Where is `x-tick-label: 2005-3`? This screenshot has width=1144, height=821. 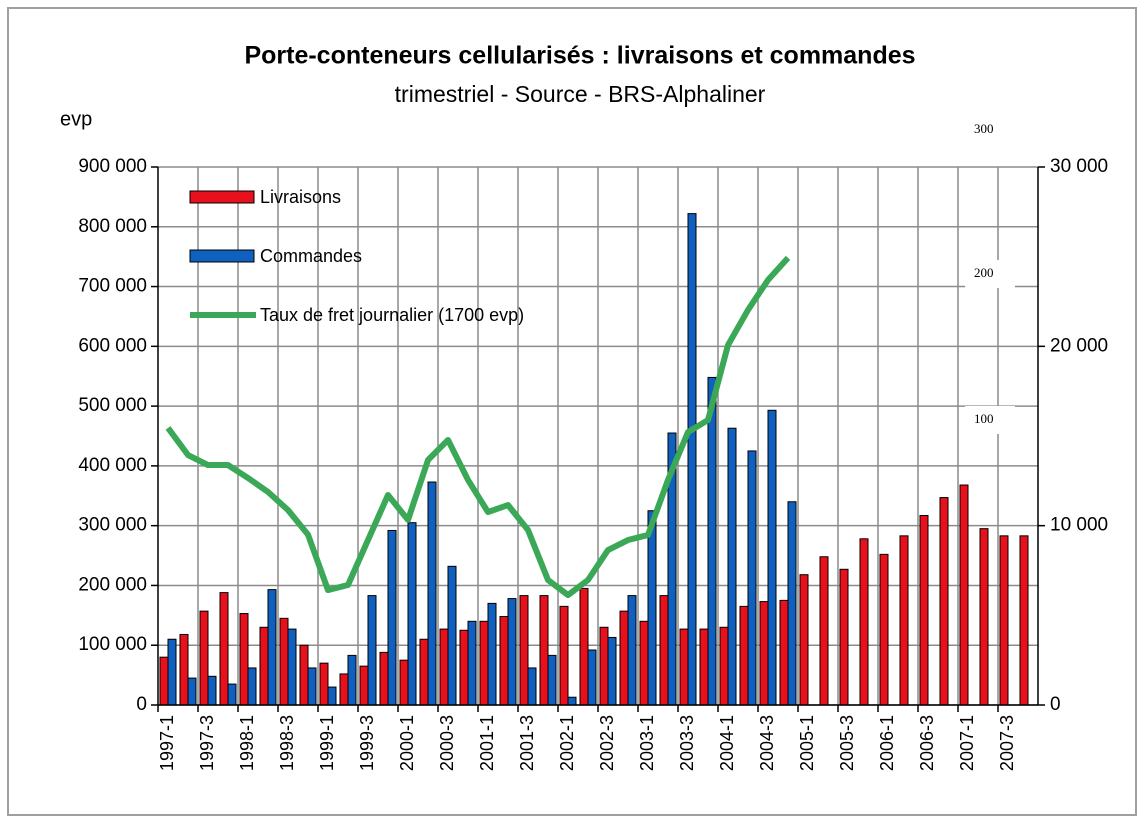
x-tick-label: 2005-3 is located at coordinates (847, 743).